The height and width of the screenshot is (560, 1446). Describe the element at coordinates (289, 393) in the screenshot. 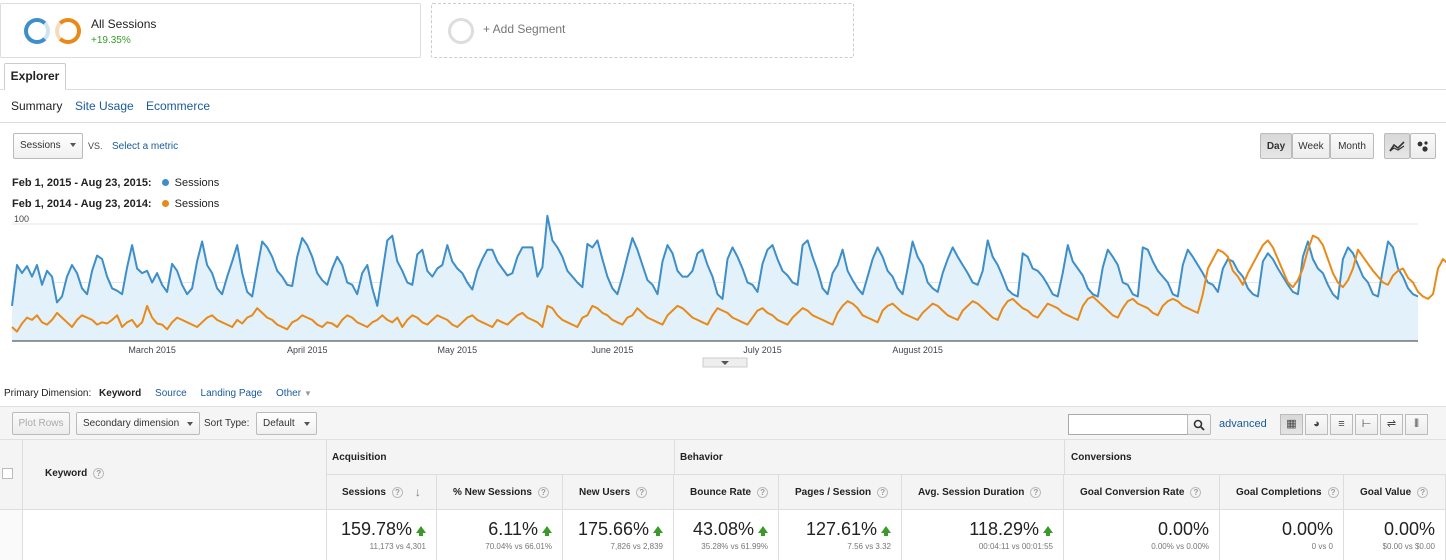

I see `dimension-other: Other` at that location.